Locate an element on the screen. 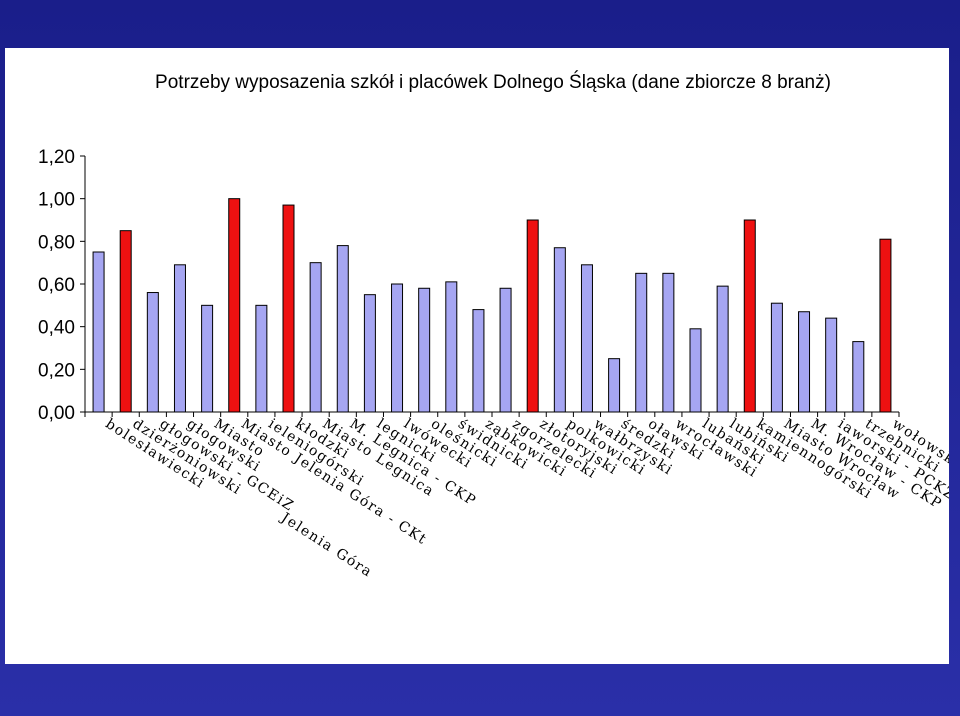 The width and height of the screenshot is (960, 716). y-tick-label: 0,80 is located at coordinates (56, 242).